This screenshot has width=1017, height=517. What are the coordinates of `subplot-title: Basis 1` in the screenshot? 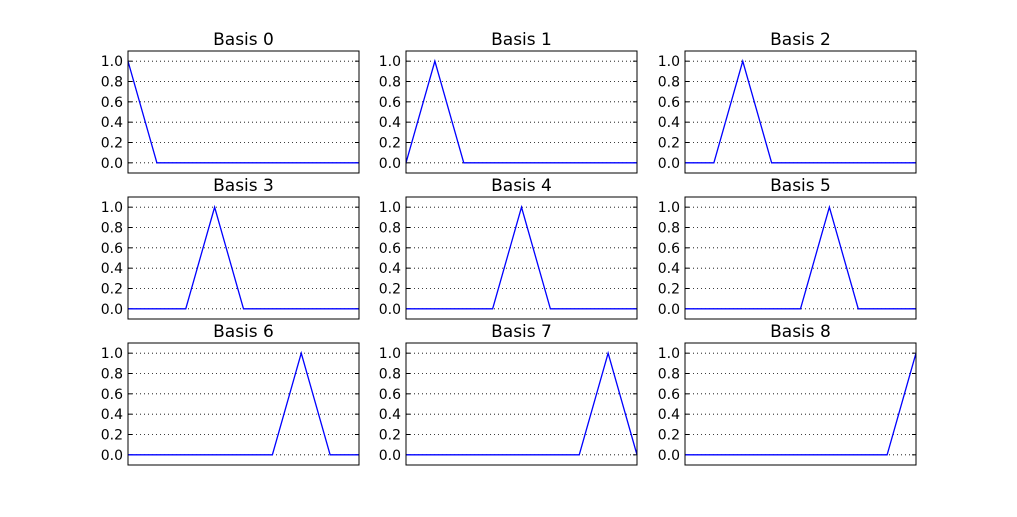 It's located at (521, 40).